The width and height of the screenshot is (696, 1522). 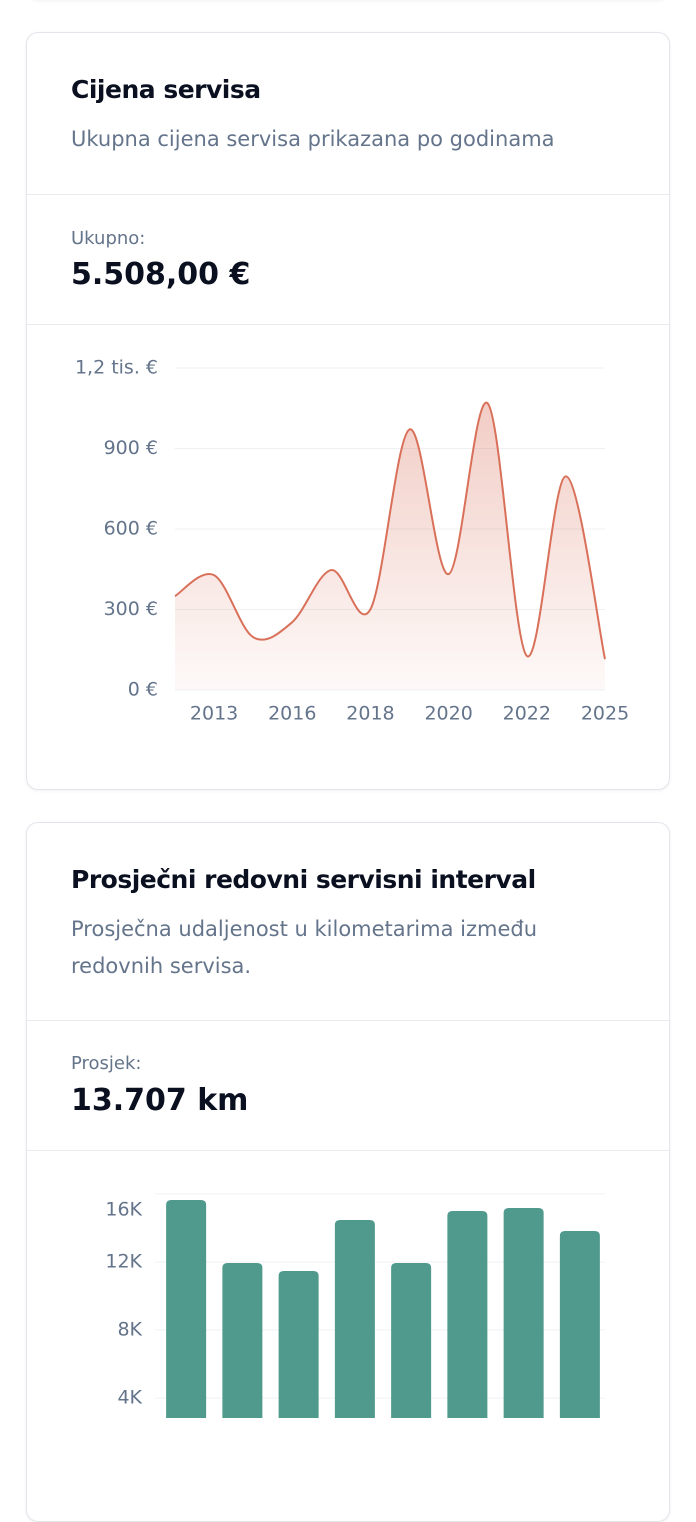 What do you see at coordinates (129, 1398) in the screenshot?
I see `y-tick-label: 4K` at bounding box center [129, 1398].